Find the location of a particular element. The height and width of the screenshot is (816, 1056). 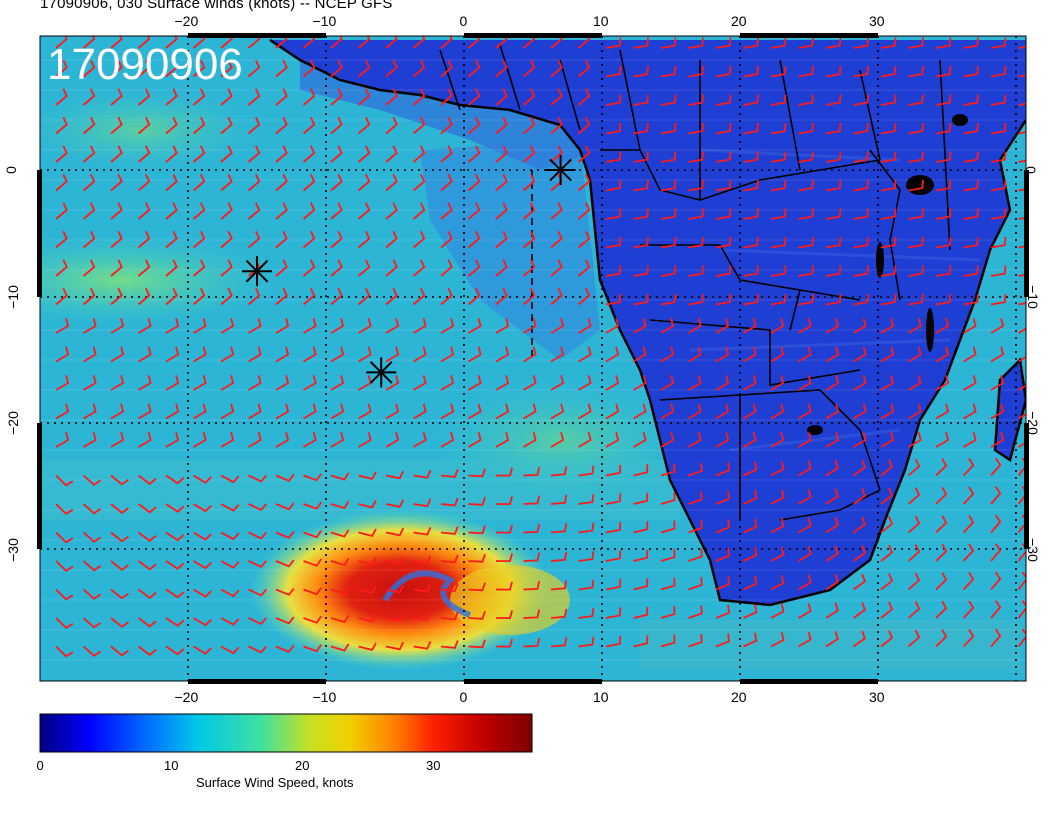

lon-label-top: −20 is located at coordinates (186, 21).